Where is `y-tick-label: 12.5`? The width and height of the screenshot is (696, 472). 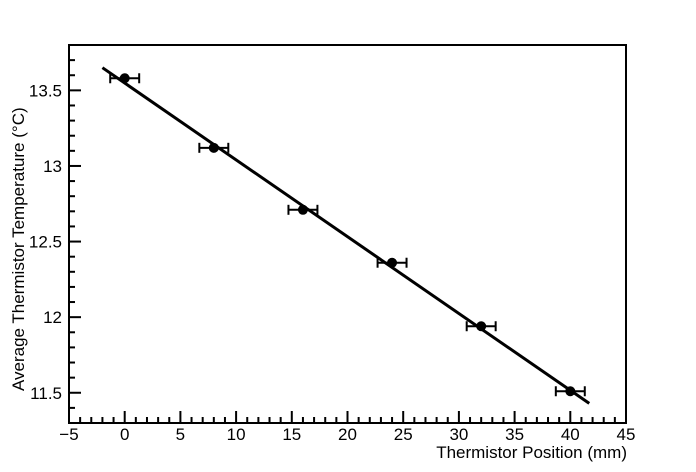 y-tick-label: 12.5 is located at coordinates (45, 242).